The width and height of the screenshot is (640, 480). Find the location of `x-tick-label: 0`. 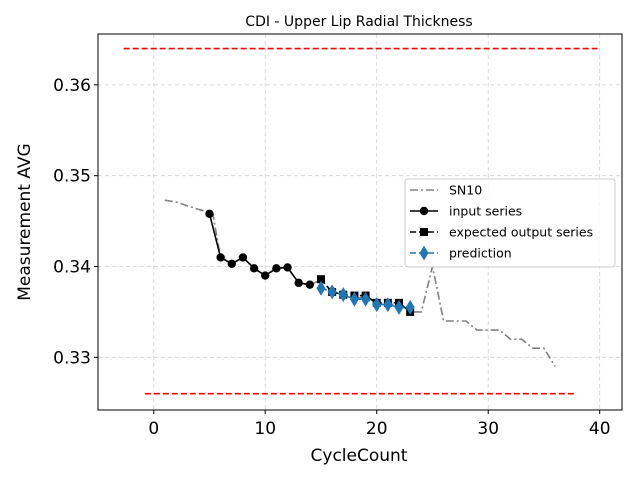

x-tick-label: 0 is located at coordinates (153, 429).